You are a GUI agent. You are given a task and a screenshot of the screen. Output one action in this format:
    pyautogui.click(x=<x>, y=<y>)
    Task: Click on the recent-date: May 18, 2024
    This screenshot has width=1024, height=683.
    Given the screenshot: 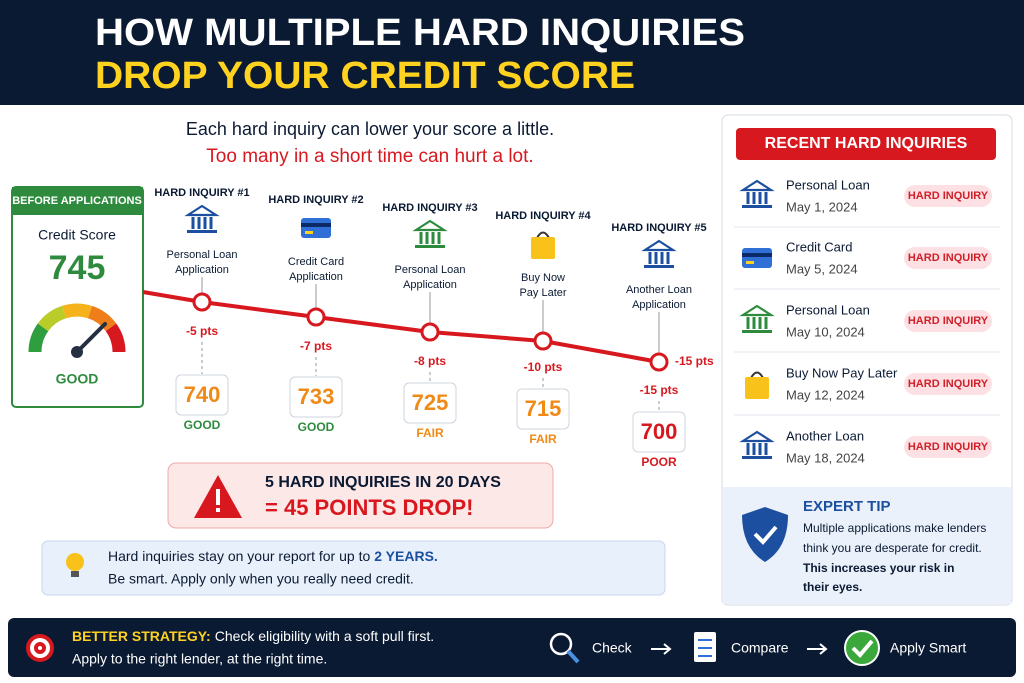 What is the action you would take?
    pyautogui.click(x=825, y=457)
    